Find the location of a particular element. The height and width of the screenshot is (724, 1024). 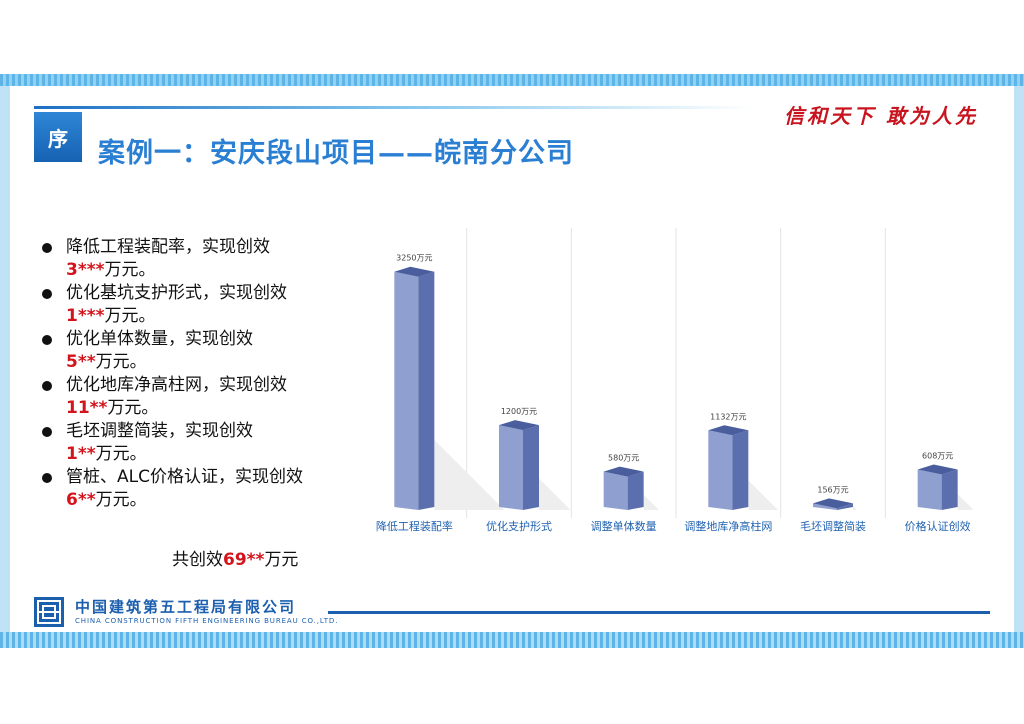

left-border is located at coordinates (5, 359).